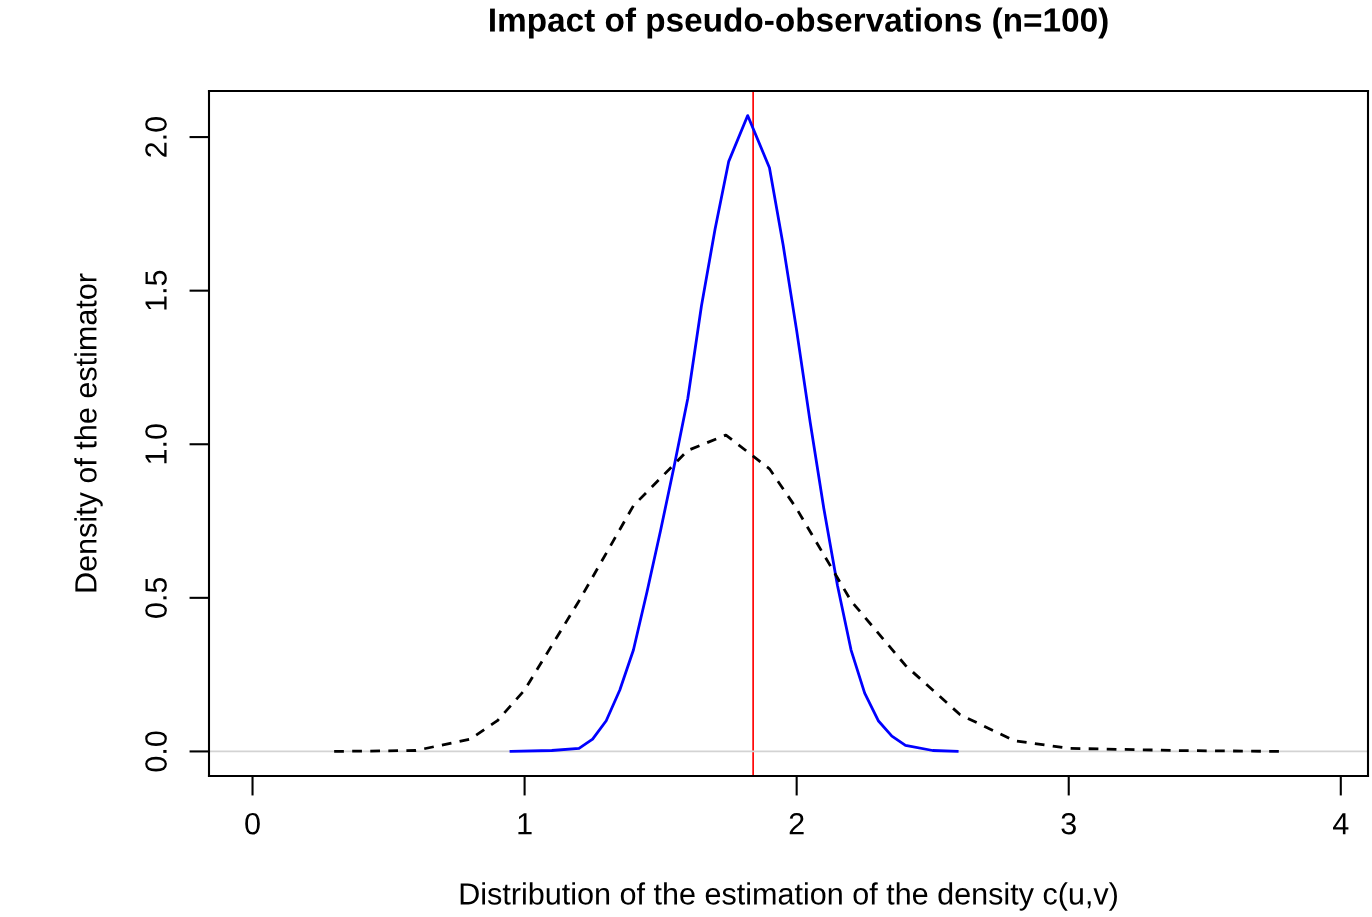 The width and height of the screenshot is (1372, 917). I want to click on y-tick-label: 0.0, so click(156, 751).